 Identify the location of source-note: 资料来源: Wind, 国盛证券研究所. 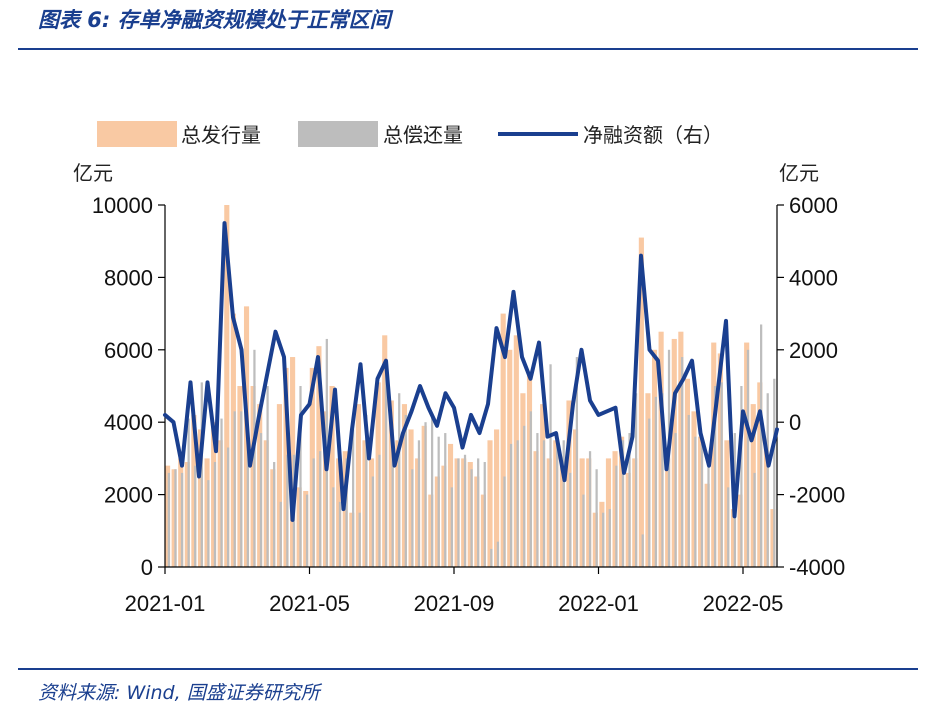
(179, 693).